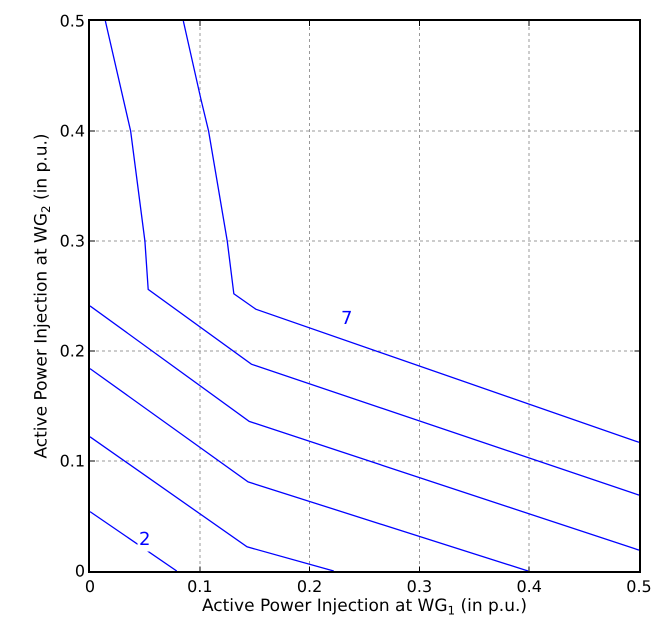 Image resolution: width=664 pixels, height=635 pixels. I want to click on y-tick-label: 0.3, so click(73, 241).